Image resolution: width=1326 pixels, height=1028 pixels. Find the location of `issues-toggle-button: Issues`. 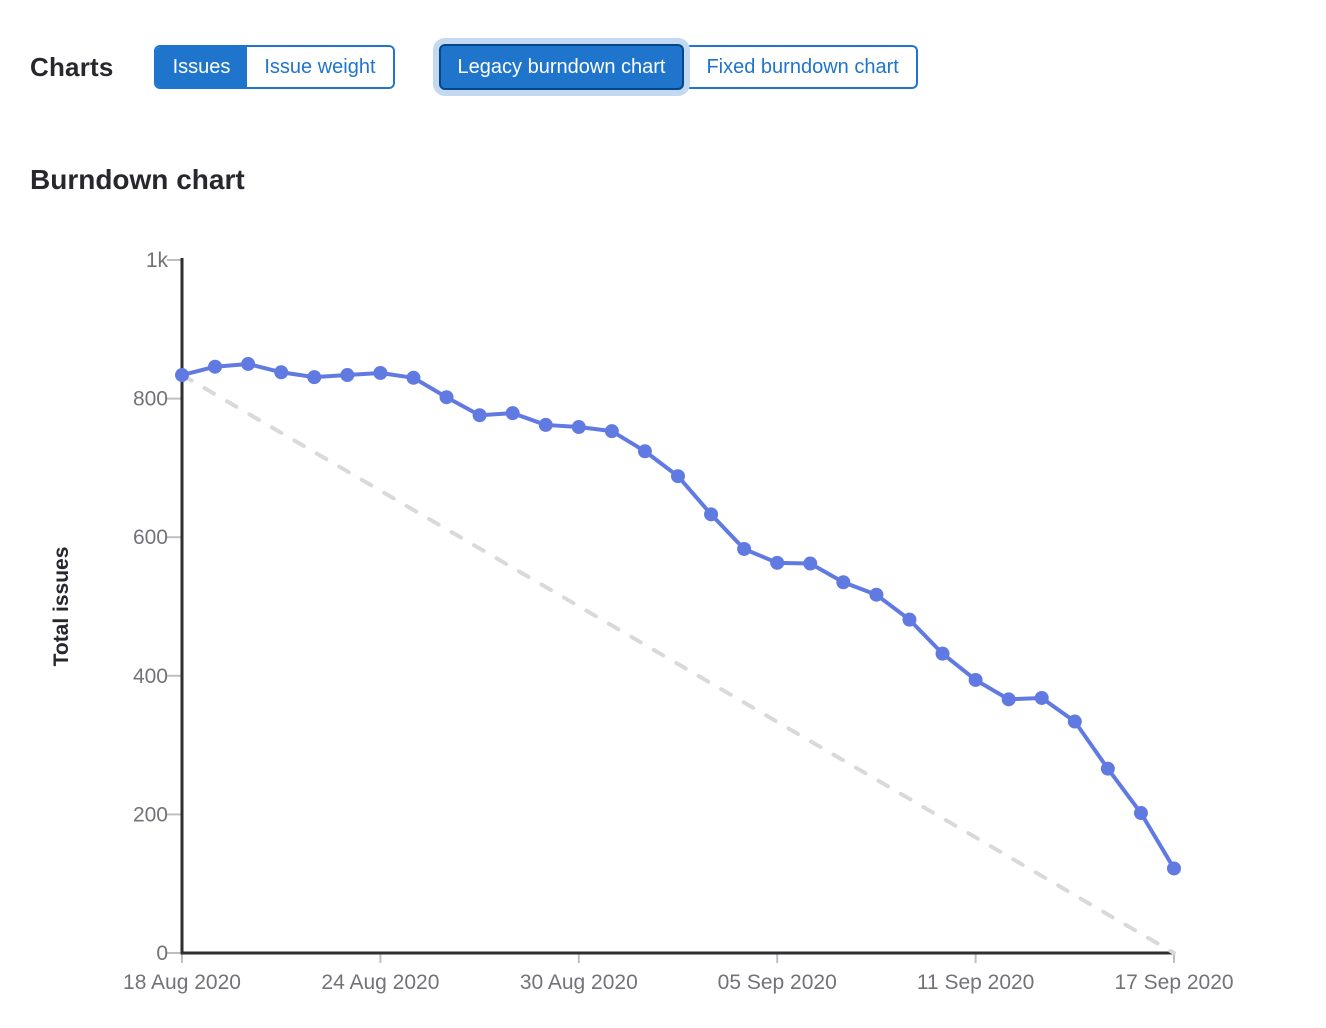

issues-toggle-button: Issues is located at coordinates (201, 67).